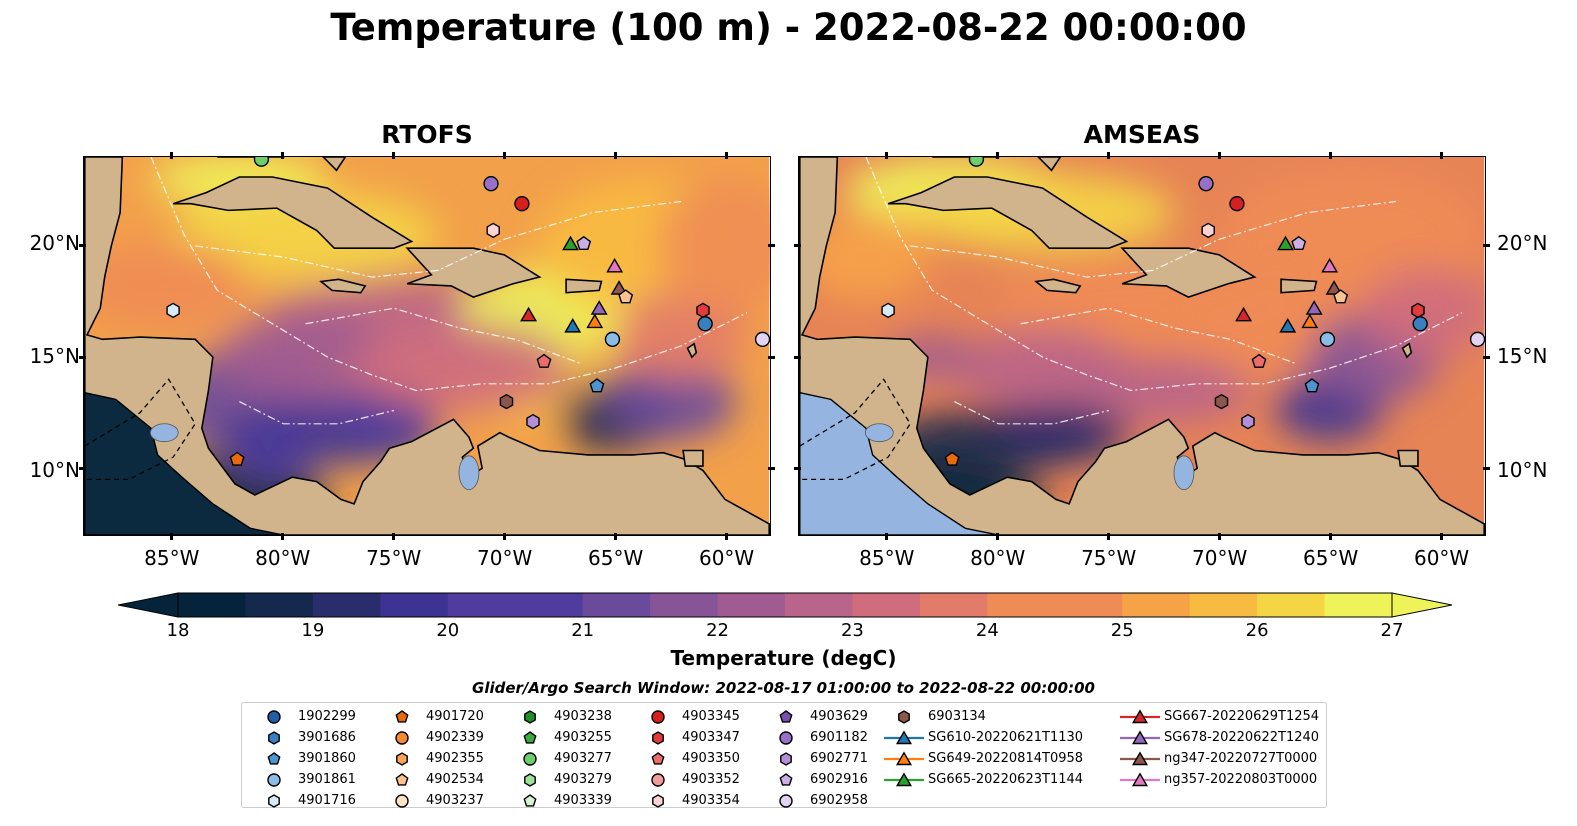 The height and width of the screenshot is (826, 1577). Describe the element at coordinates (693, 458) in the screenshot. I see `land-trinidad` at that location.